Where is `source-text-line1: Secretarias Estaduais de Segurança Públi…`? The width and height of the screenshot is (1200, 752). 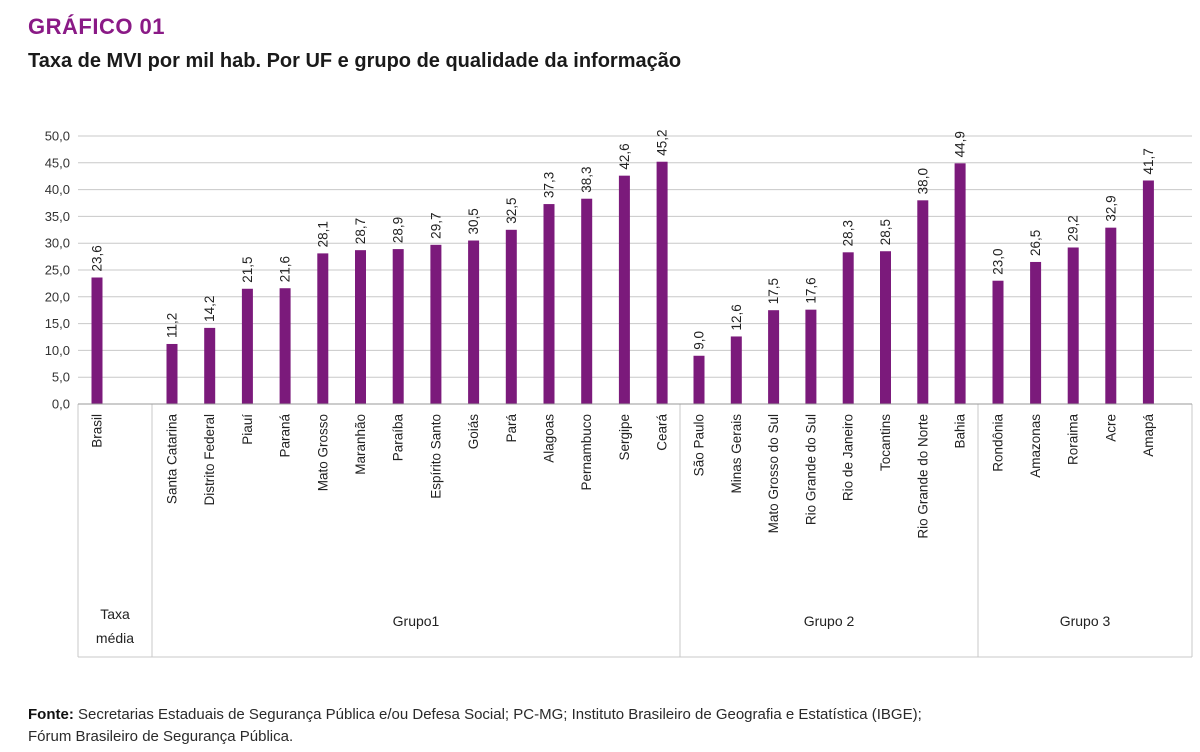
source-text-line1: Secretarias Estaduais de Segurança Públi… is located at coordinates (500, 714).